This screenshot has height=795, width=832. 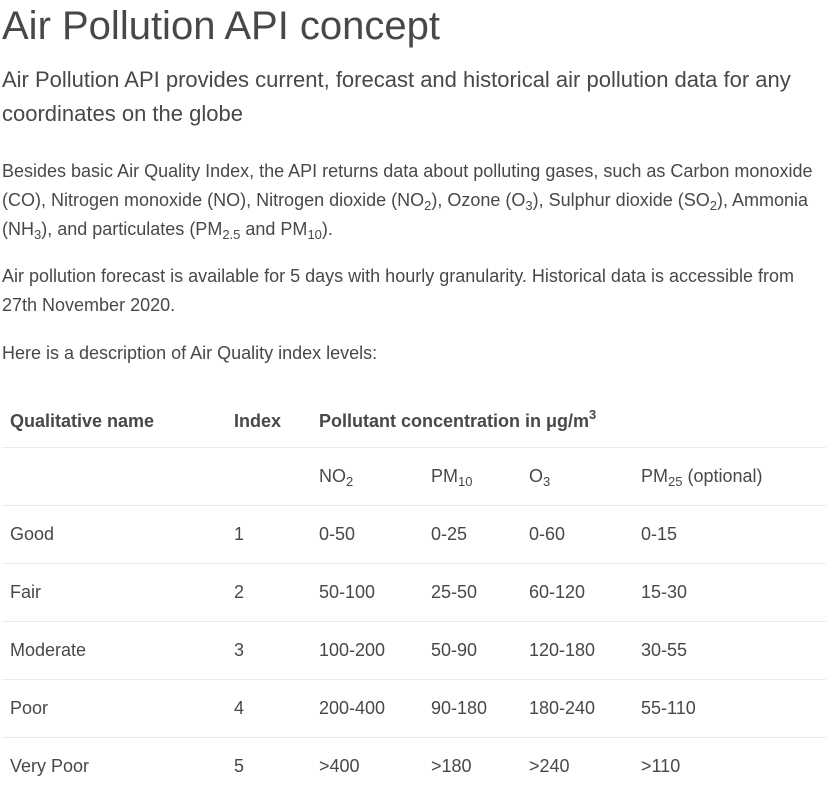 I want to click on pollutant-sub: 25, so click(x=675, y=481).